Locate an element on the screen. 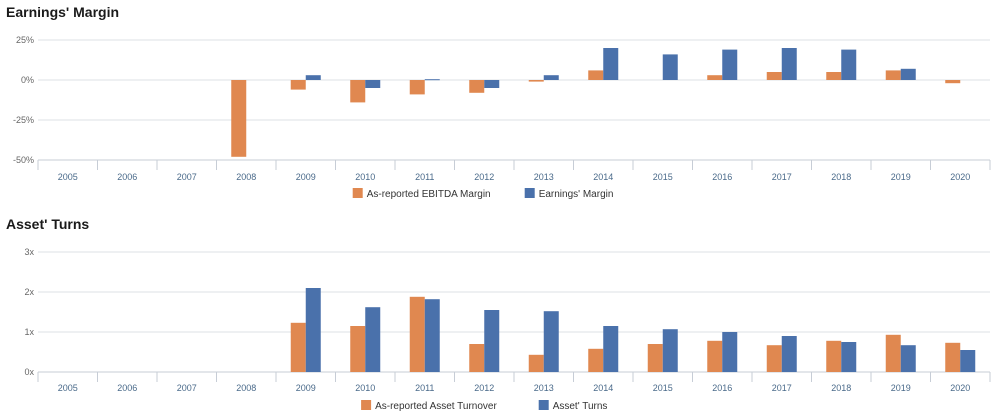  chart-title: Asset' Turns is located at coordinates (48, 224).